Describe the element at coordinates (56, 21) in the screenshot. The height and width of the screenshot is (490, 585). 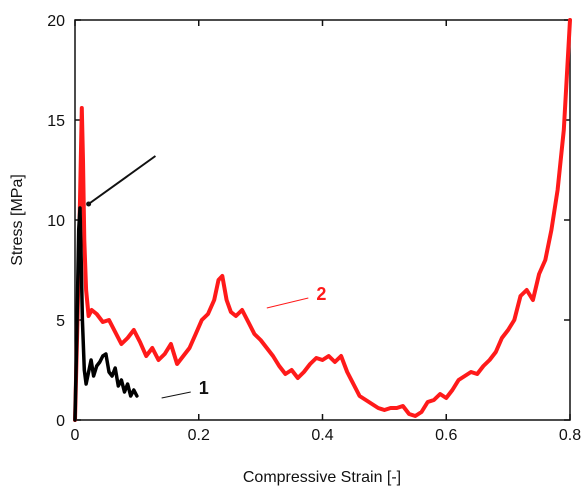
I see `y-tick-label: 20` at that location.